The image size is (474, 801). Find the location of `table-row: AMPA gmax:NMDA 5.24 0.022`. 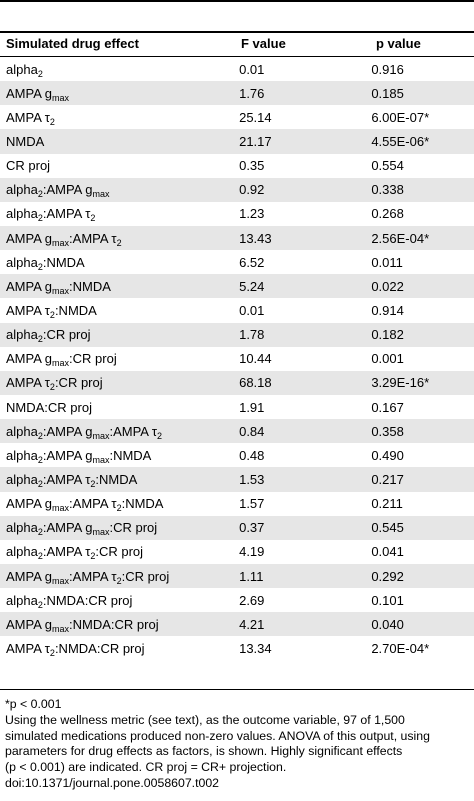

table-row: AMPA gmax:NMDA 5.24 0.022 is located at coordinates (237, 286).